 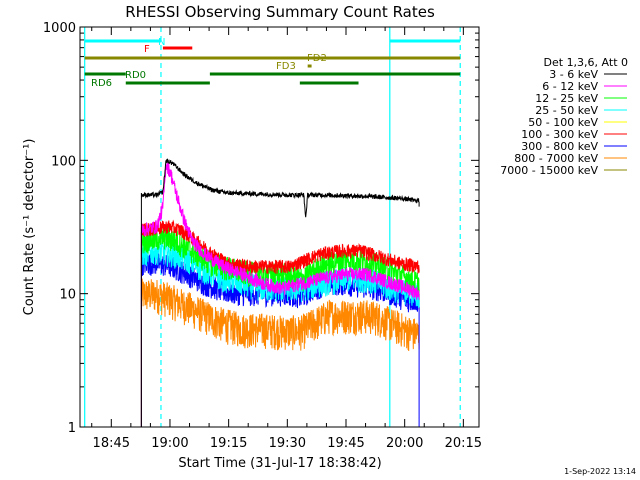 What do you see at coordinates (111, 443) in the screenshot?
I see `x-tick-label: 18:45` at bounding box center [111, 443].